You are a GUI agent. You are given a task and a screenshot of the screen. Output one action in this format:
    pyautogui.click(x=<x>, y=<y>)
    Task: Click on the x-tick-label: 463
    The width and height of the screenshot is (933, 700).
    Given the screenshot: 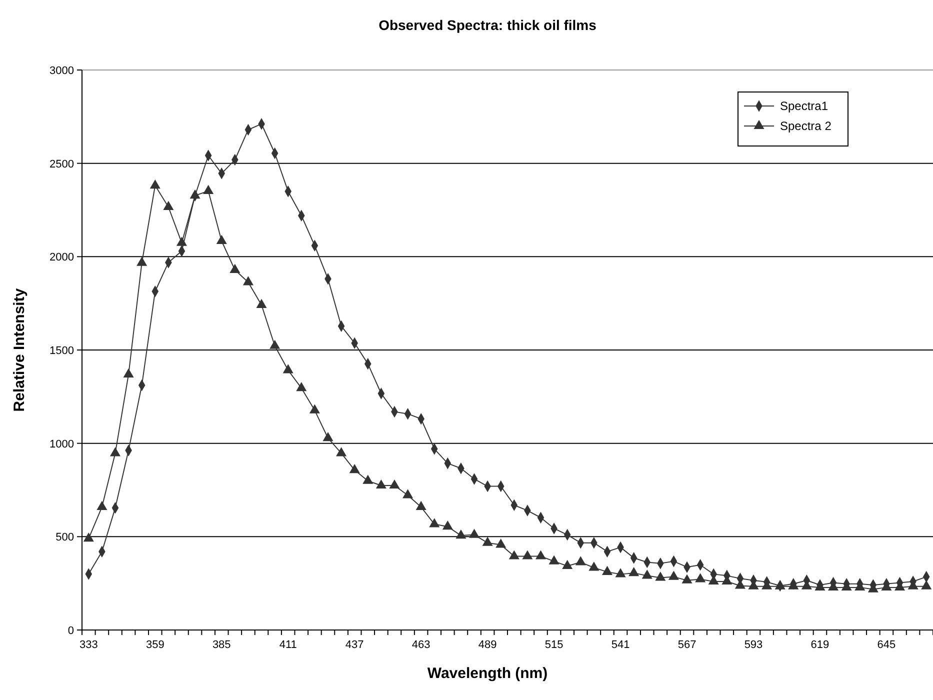 What is the action you would take?
    pyautogui.click(x=421, y=645)
    